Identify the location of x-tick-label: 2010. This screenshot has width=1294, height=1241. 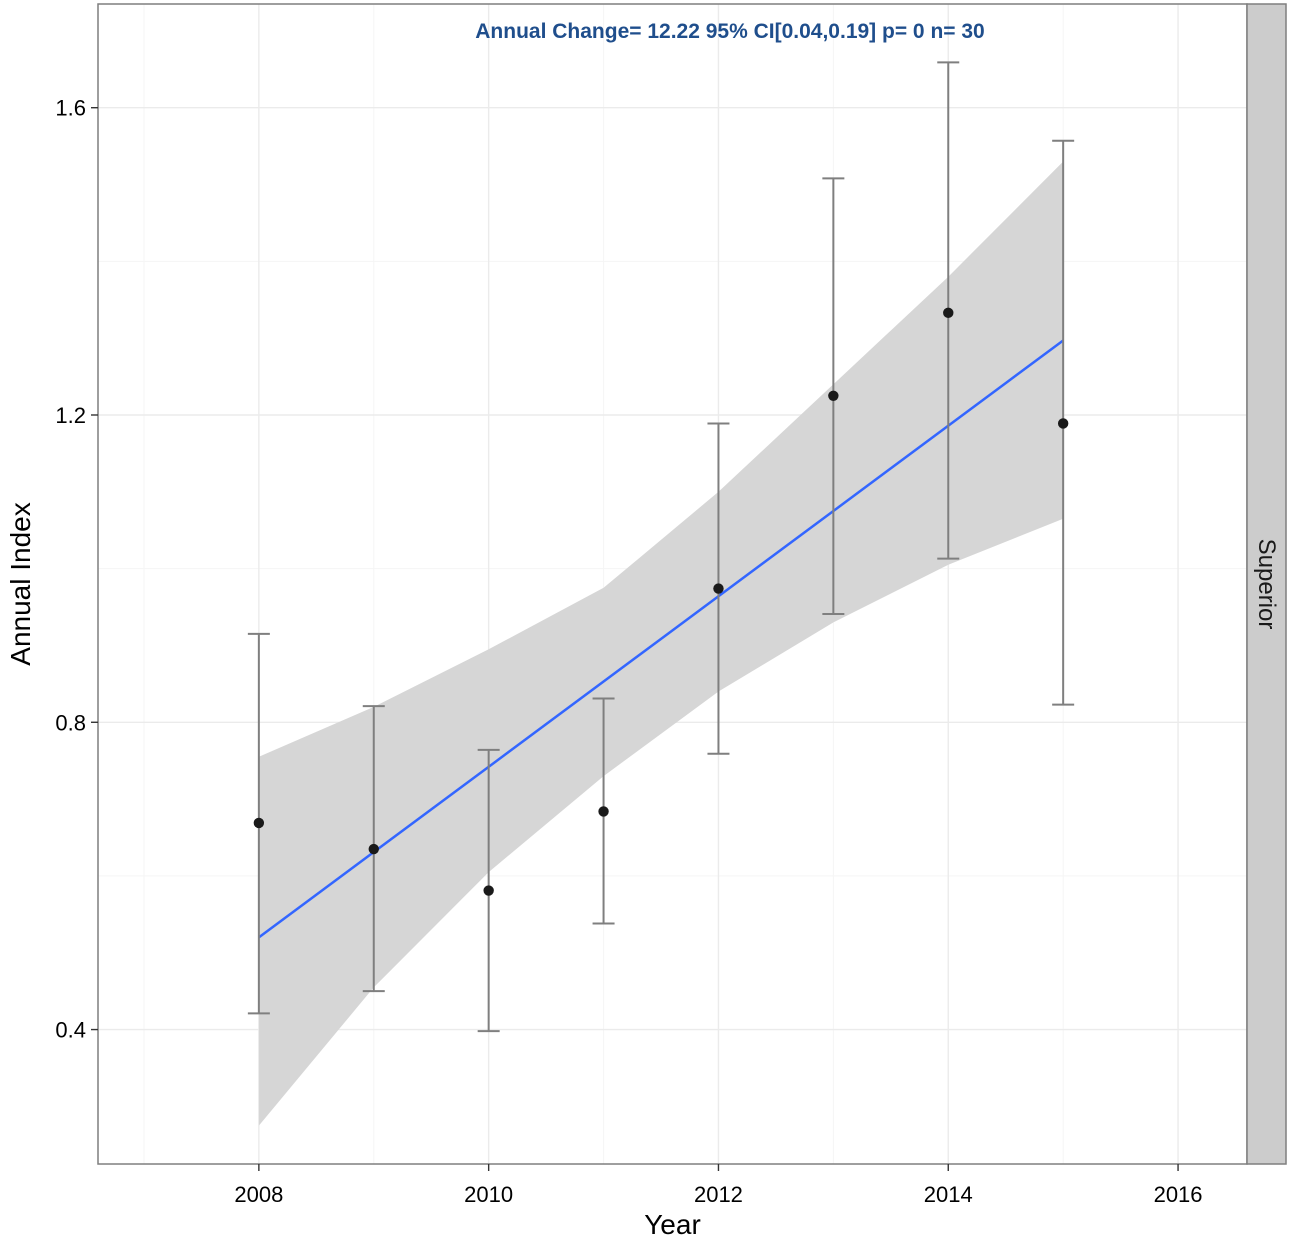
(488, 1194).